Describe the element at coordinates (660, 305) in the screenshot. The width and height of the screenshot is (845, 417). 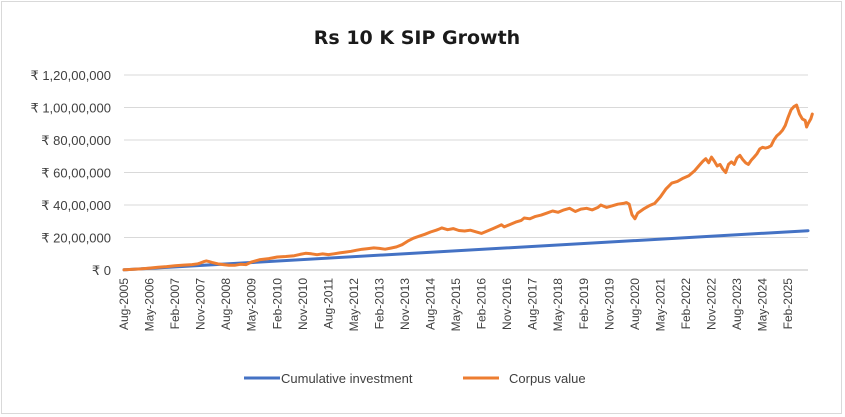
I see `x-tick-label: May-2021` at that location.